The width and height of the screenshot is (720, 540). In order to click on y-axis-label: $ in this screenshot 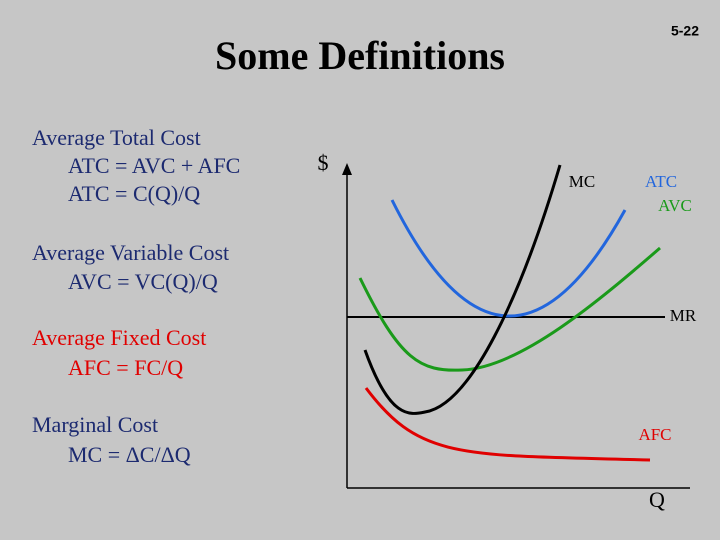, I will do `click(323, 162)`.